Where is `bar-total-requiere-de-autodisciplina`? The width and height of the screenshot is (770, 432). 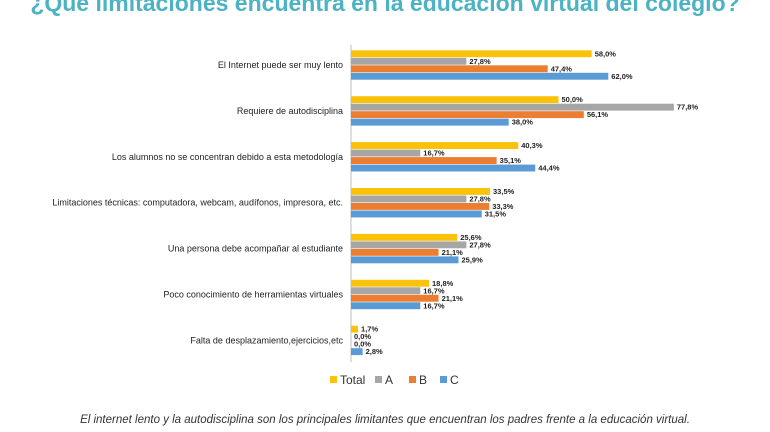 bar-total-requiere-de-autodisciplina is located at coordinates (455, 100).